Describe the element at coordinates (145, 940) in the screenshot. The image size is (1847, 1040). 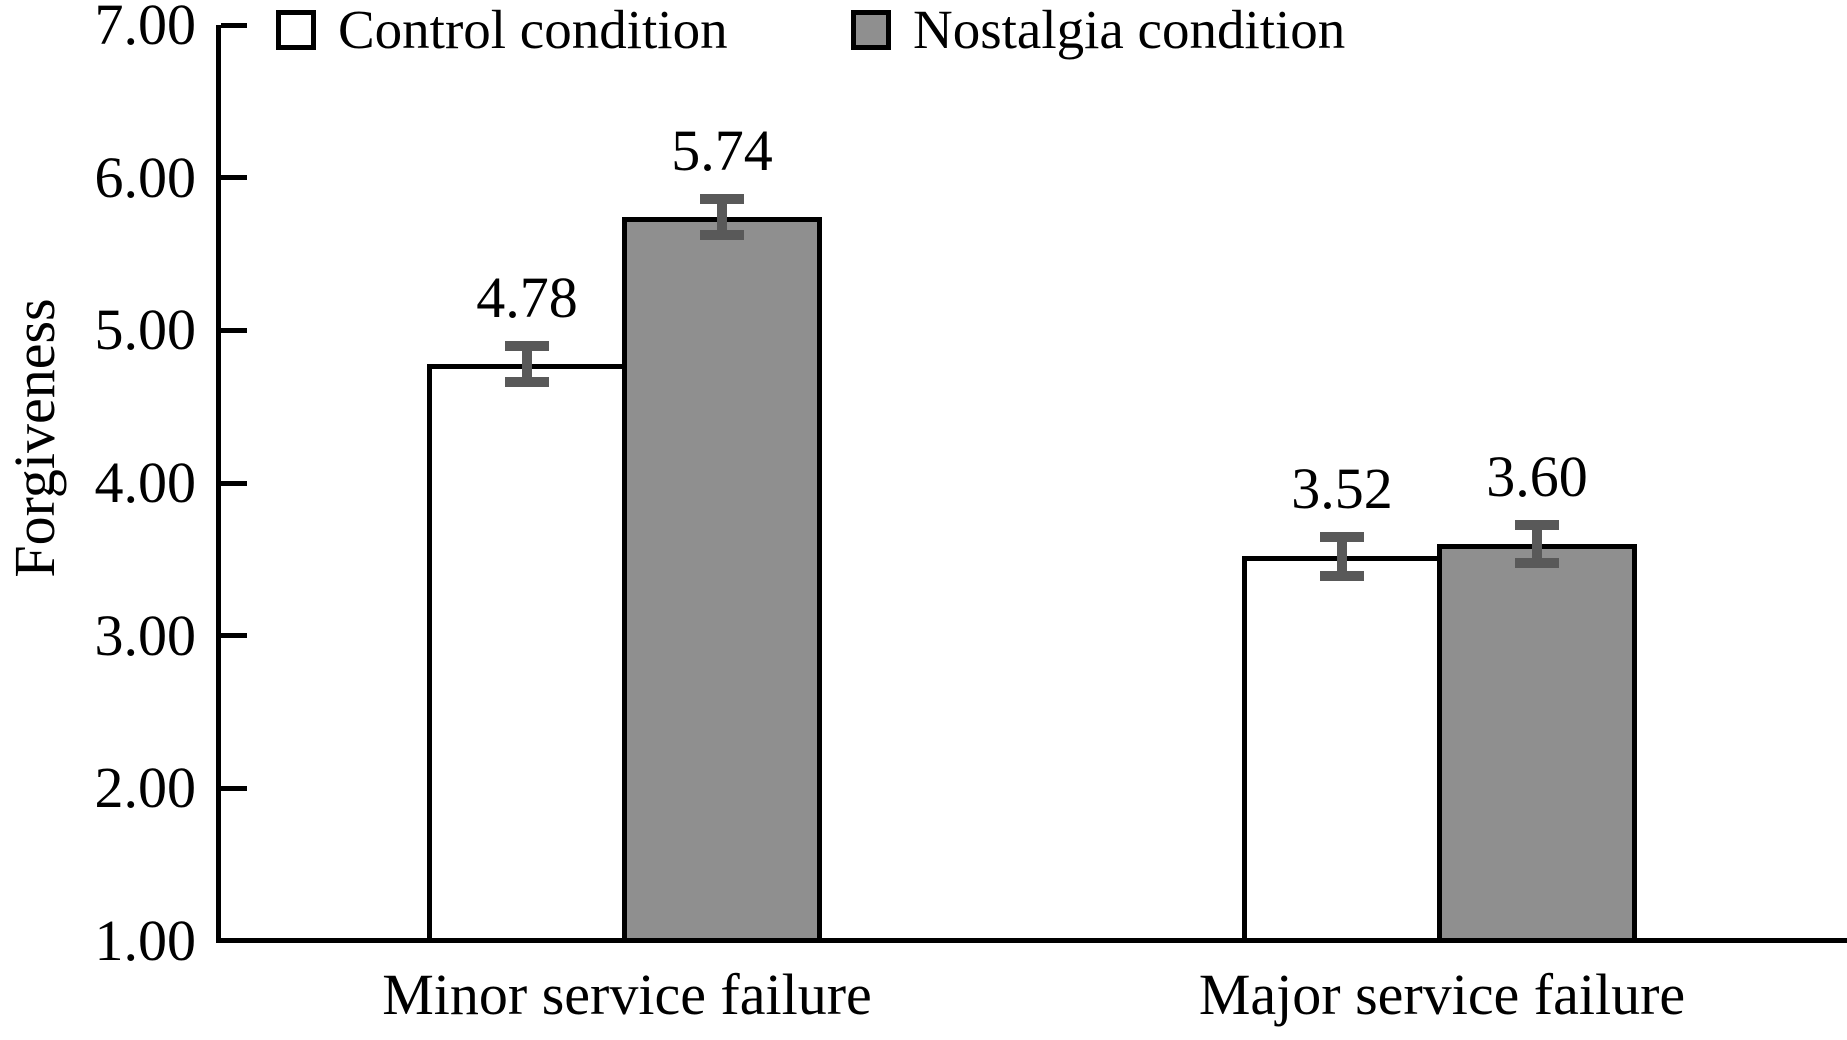
I see `y-tick-label: 1.00` at that location.